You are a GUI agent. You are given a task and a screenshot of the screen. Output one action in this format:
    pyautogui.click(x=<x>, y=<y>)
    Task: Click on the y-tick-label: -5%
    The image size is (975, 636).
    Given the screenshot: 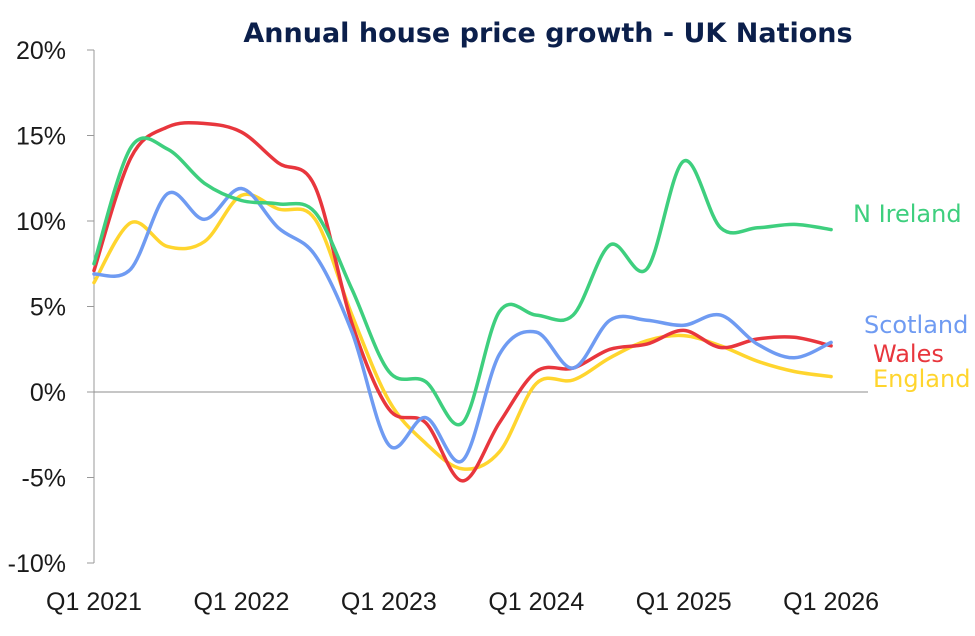 What is the action you would take?
    pyautogui.click(x=44, y=479)
    